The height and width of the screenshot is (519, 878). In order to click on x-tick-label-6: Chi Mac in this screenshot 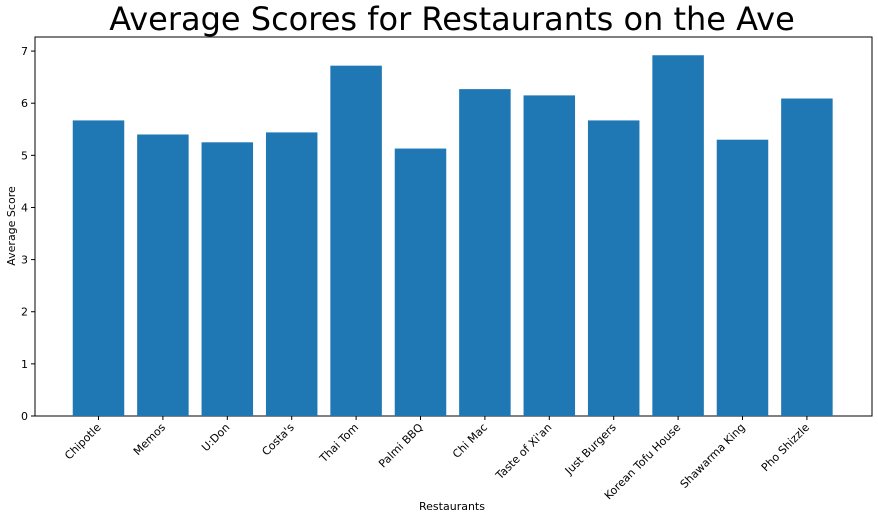, I will do `click(470, 441)`.